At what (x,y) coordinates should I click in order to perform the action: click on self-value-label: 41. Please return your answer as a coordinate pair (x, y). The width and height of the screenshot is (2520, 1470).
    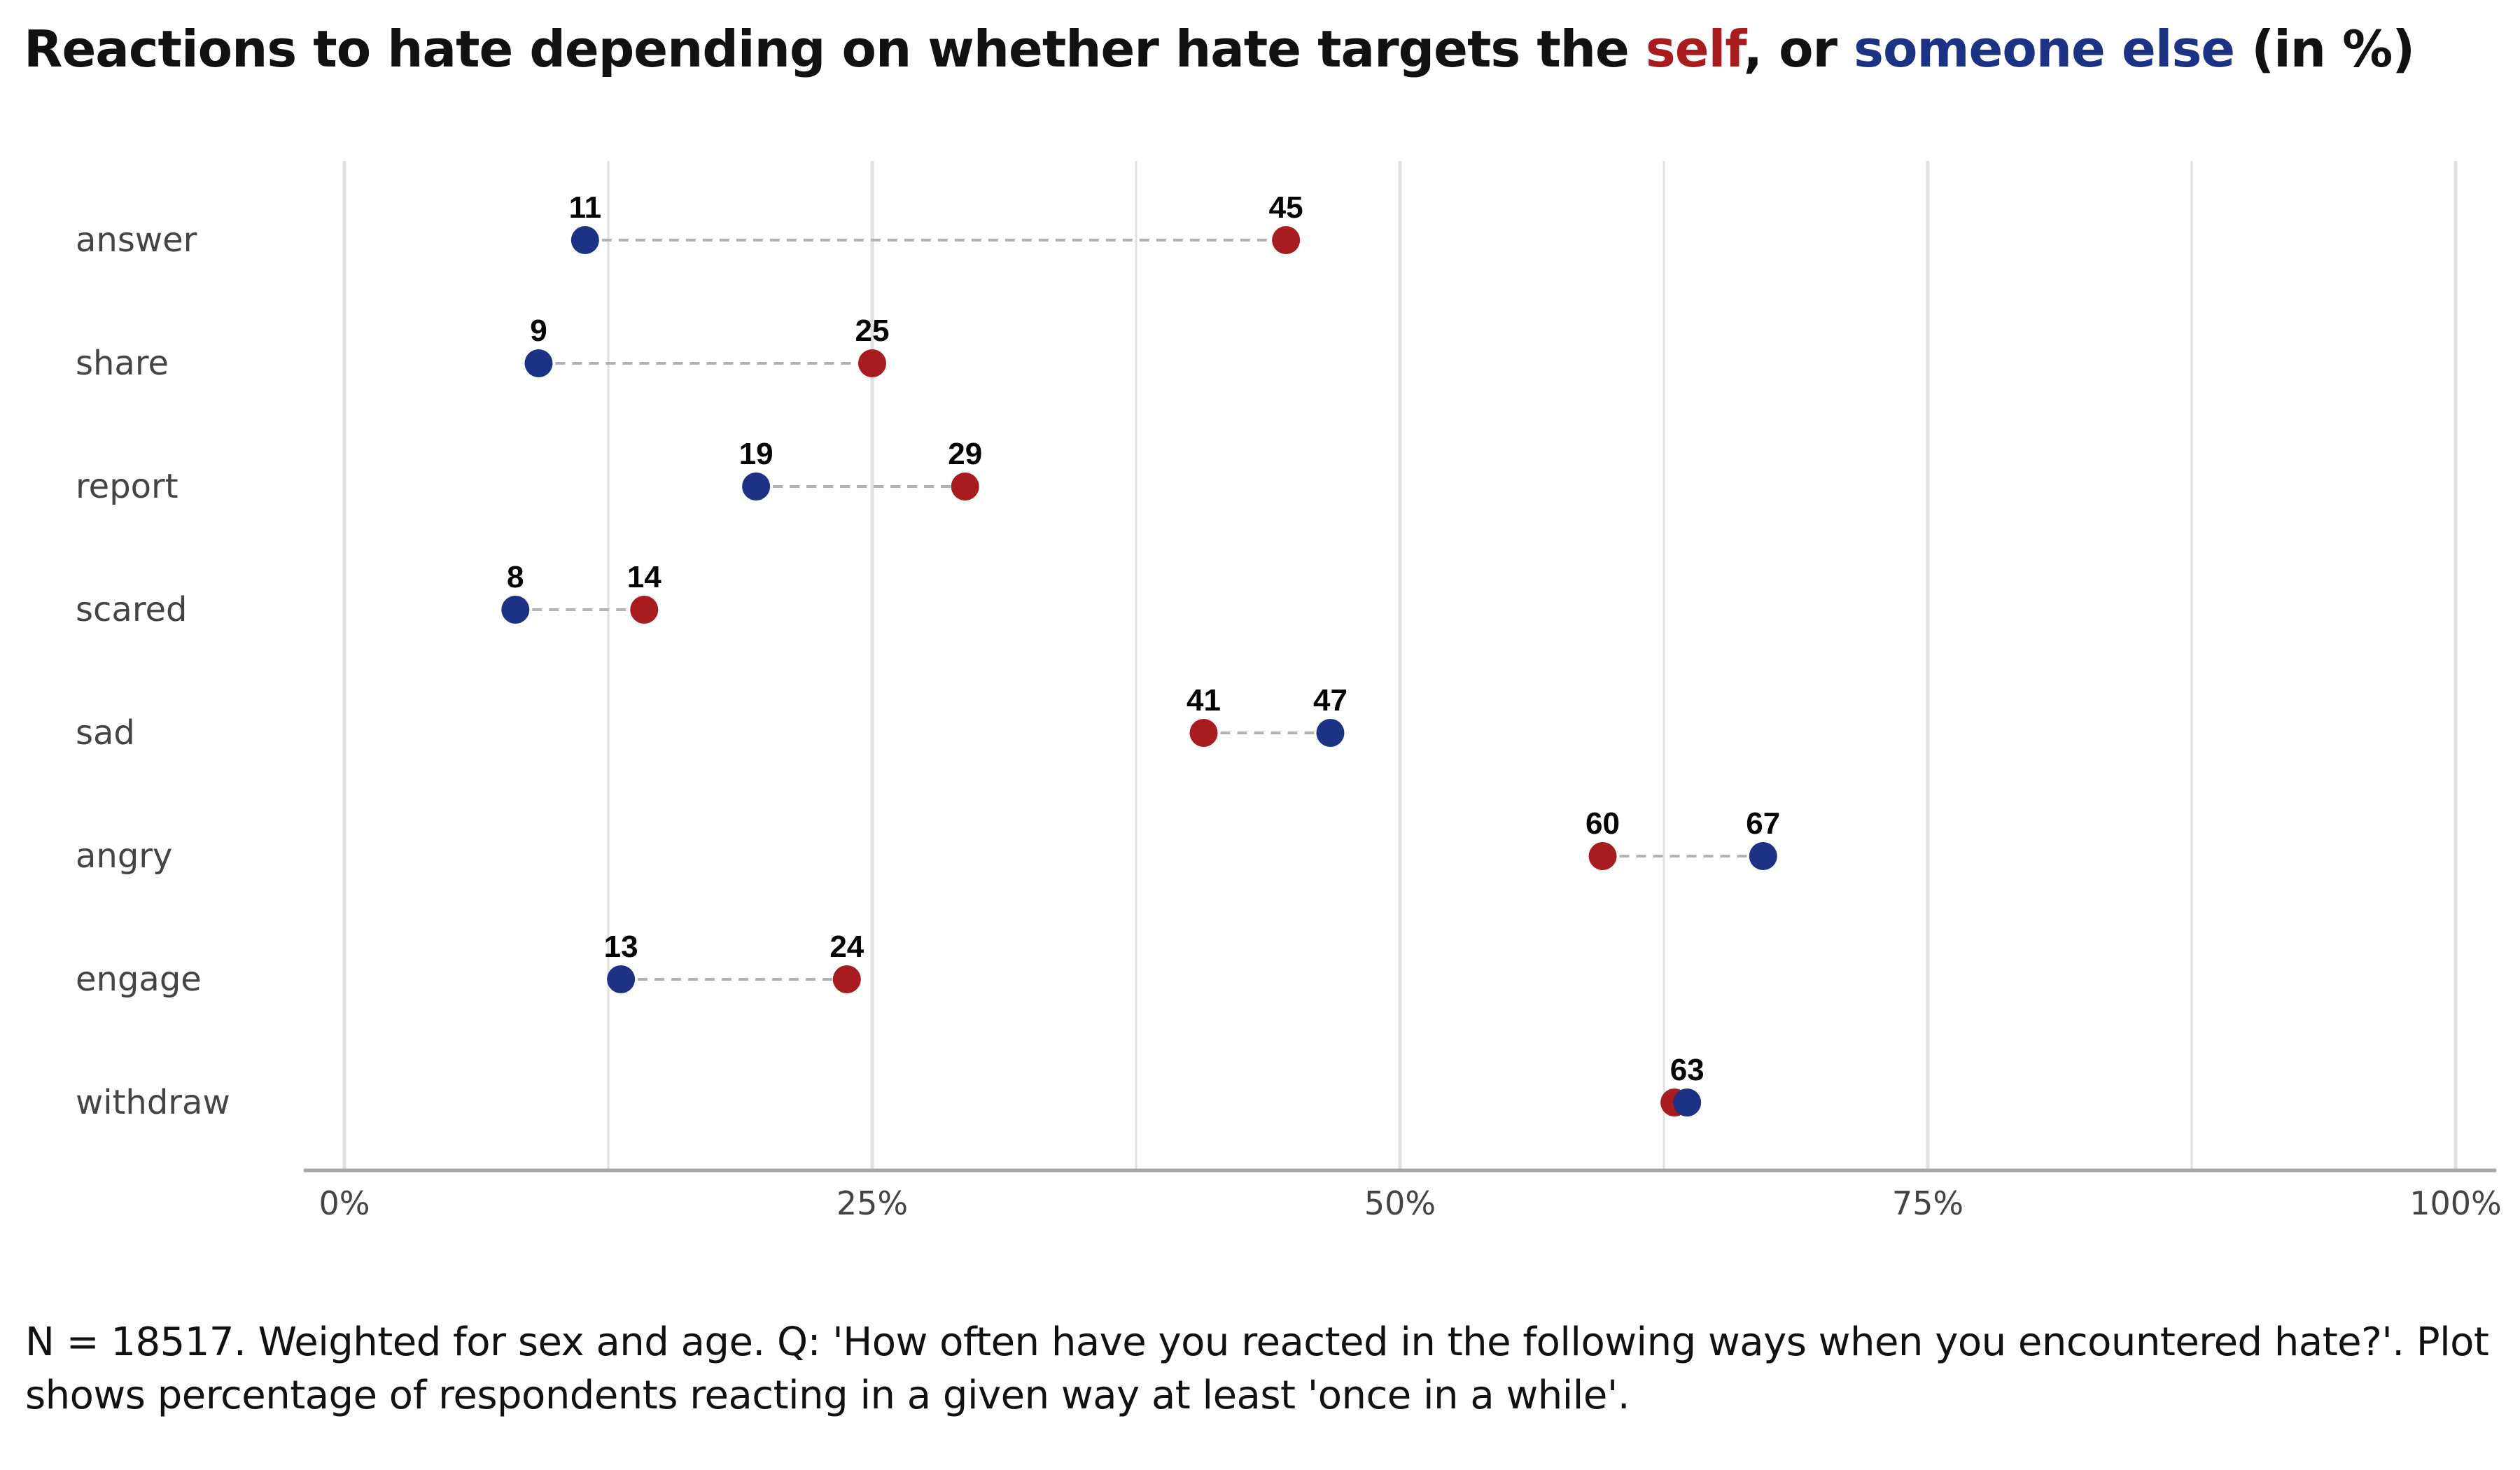
    Looking at the image, I should click on (1203, 700).